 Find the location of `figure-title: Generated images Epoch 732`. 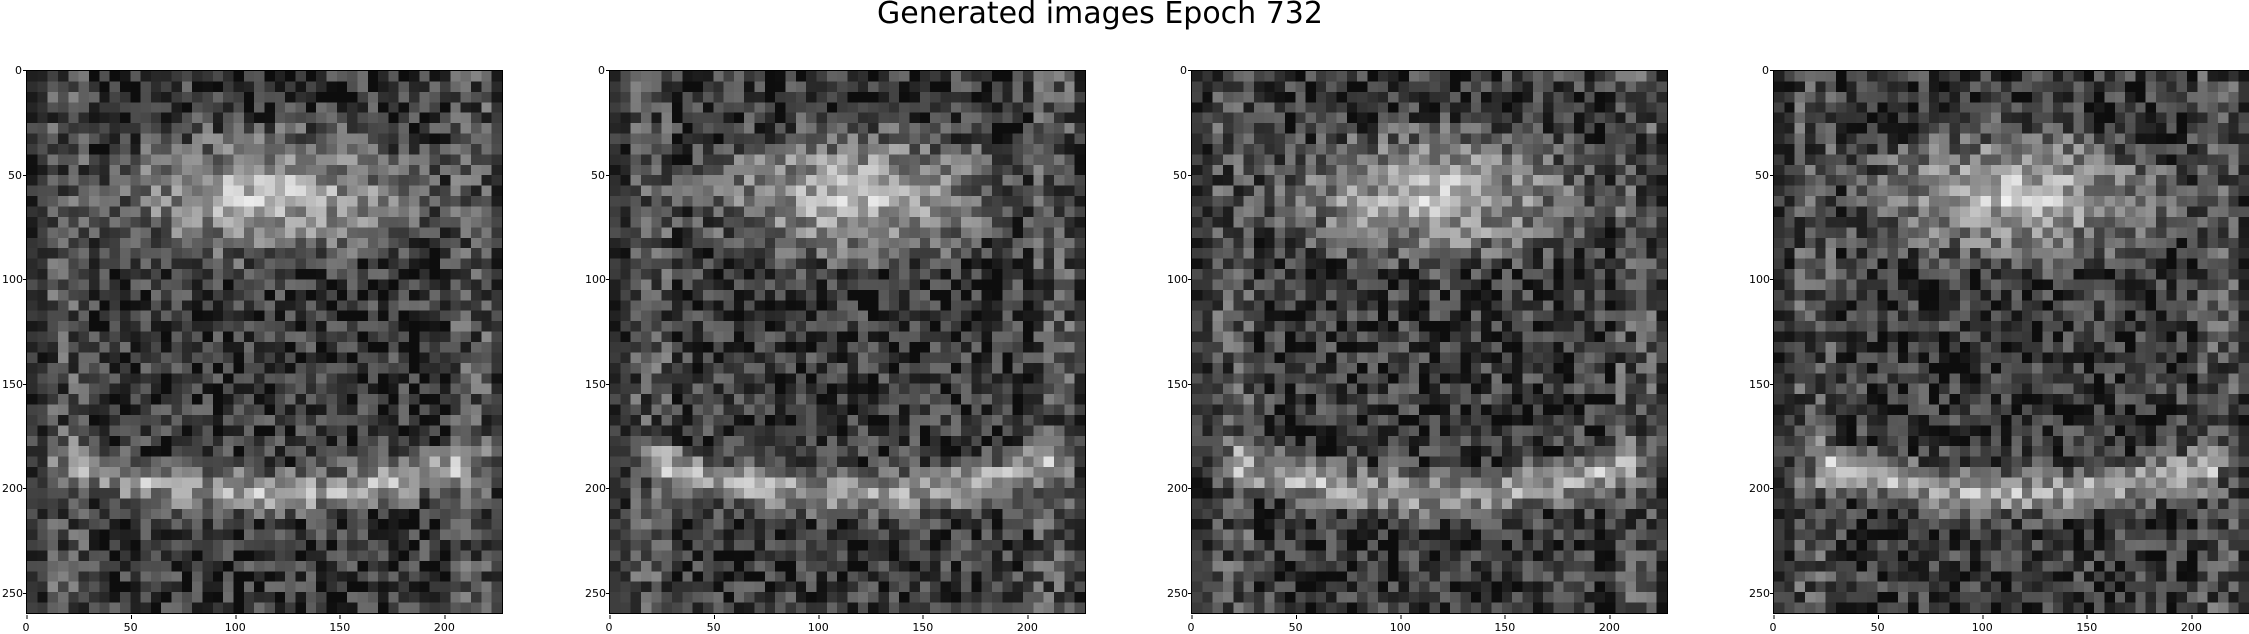

figure-title: Generated images Epoch 732 is located at coordinates (1100, 15).